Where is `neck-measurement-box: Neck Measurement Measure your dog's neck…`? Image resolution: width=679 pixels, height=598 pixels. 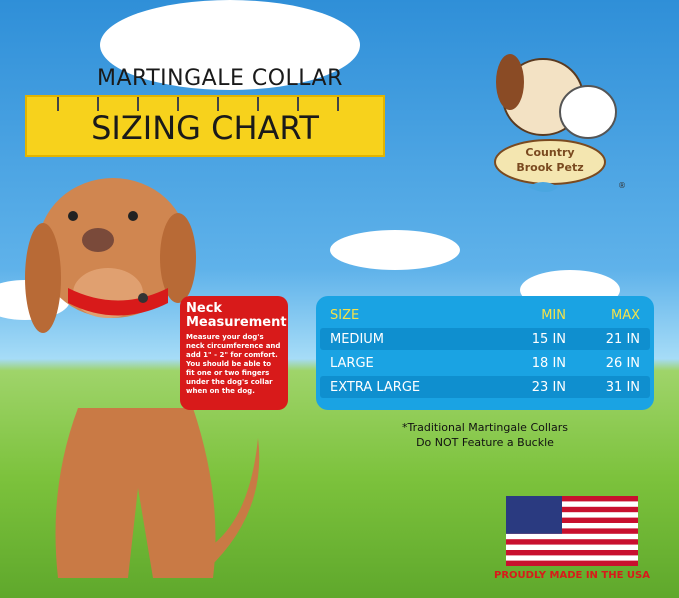
neck-measurement-box: Neck Measurement Measure your dog's neck… is located at coordinates (234, 353).